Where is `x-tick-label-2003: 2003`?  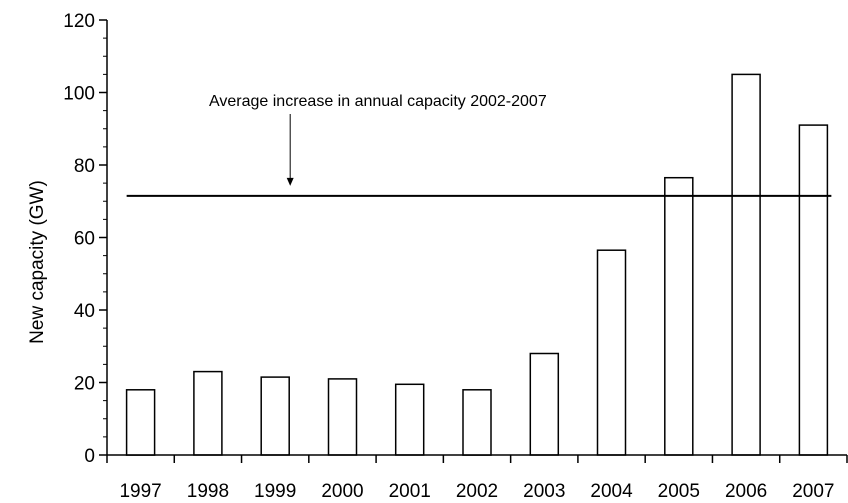 x-tick-label-2003: 2003 is located at coordinates (544, 491).